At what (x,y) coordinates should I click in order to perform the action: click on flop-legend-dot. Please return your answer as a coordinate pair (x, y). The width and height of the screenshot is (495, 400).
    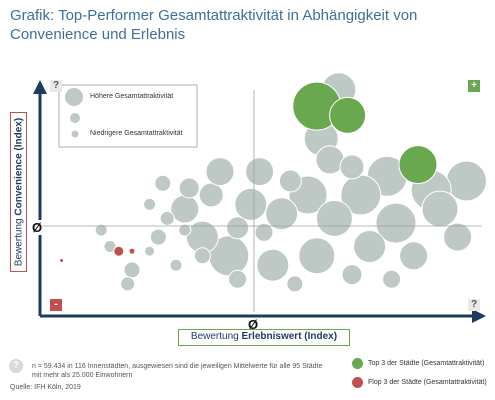
    Looking at the image, I should click on (357, 382).